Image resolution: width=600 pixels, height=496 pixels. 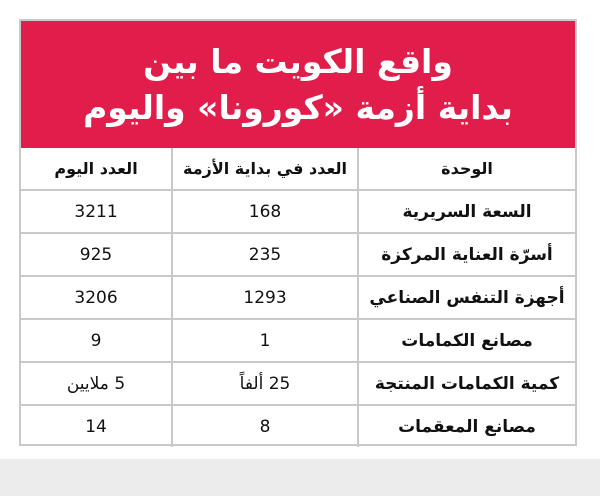 I want to click on row-label: كمية الكمامات المنتجة, so click(x=467, y=383).